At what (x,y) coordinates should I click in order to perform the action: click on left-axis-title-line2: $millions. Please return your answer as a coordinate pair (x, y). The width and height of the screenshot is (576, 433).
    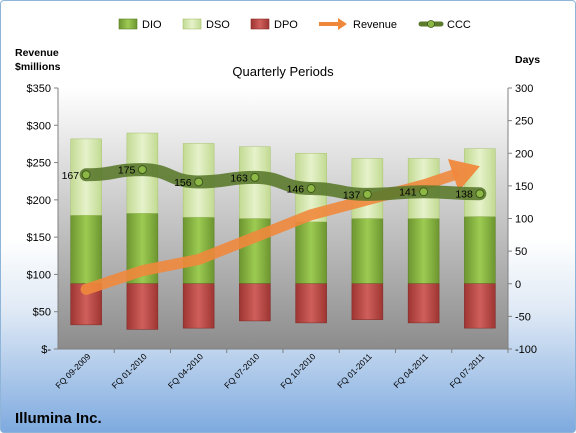
    Looking at the image, I should click on (38, 67).